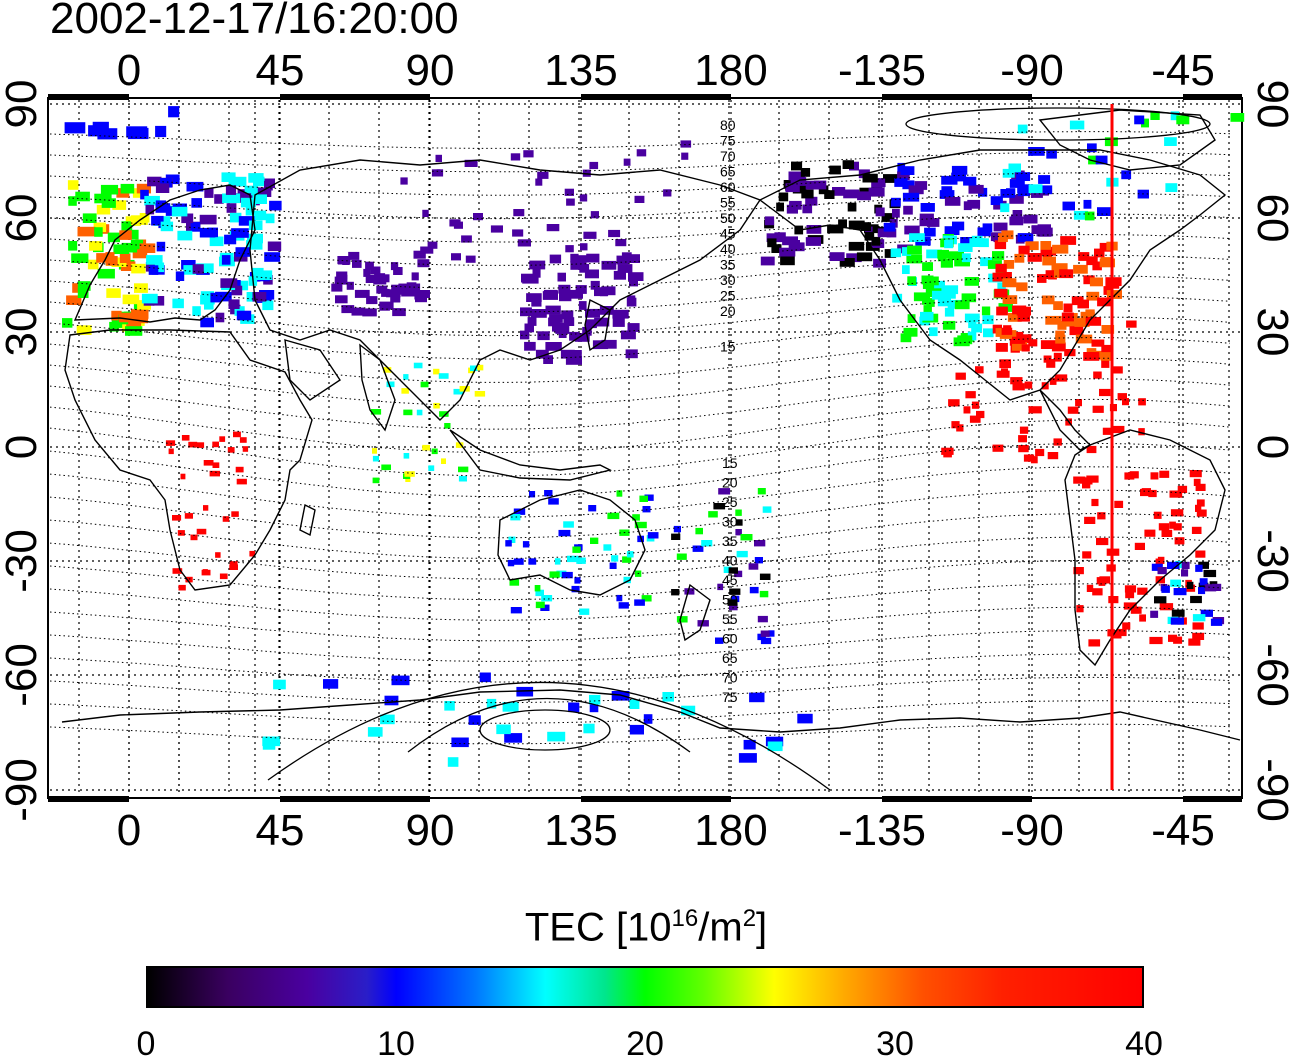  What do you see at coordinates (730, 639) in the screenshot?
I see `contour-label-s60: 60` at bounding box center [730, 639].